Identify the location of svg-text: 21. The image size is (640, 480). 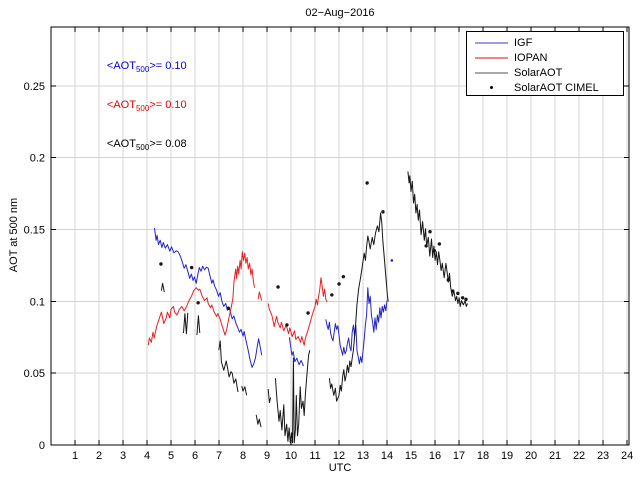
(555, 456).